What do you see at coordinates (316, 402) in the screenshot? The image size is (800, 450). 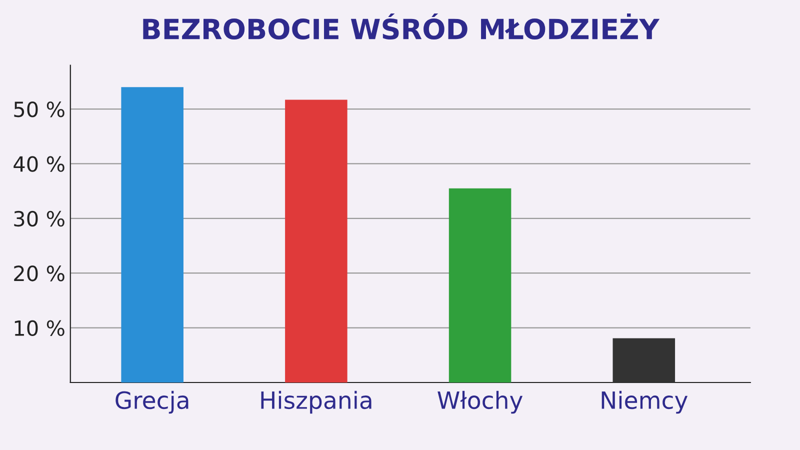 I see `x-tick-label: Hiszpania` at bounding box center [316, 402].